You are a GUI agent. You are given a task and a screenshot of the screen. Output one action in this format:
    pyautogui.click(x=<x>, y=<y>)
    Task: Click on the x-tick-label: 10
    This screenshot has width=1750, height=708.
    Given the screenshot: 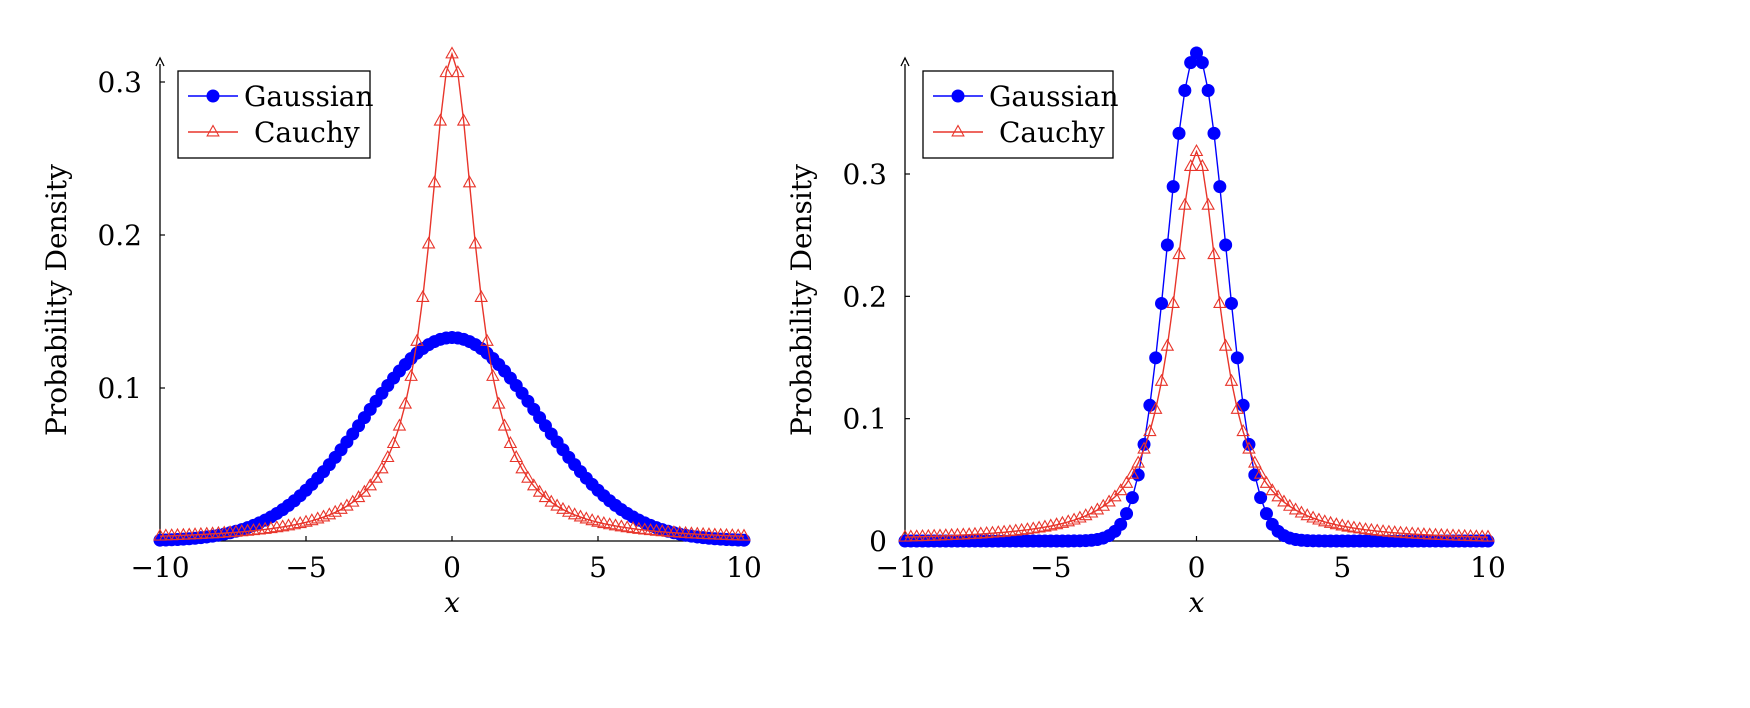 What is the action you would take?
    pyautogui.click(x=1488, y=567)
    